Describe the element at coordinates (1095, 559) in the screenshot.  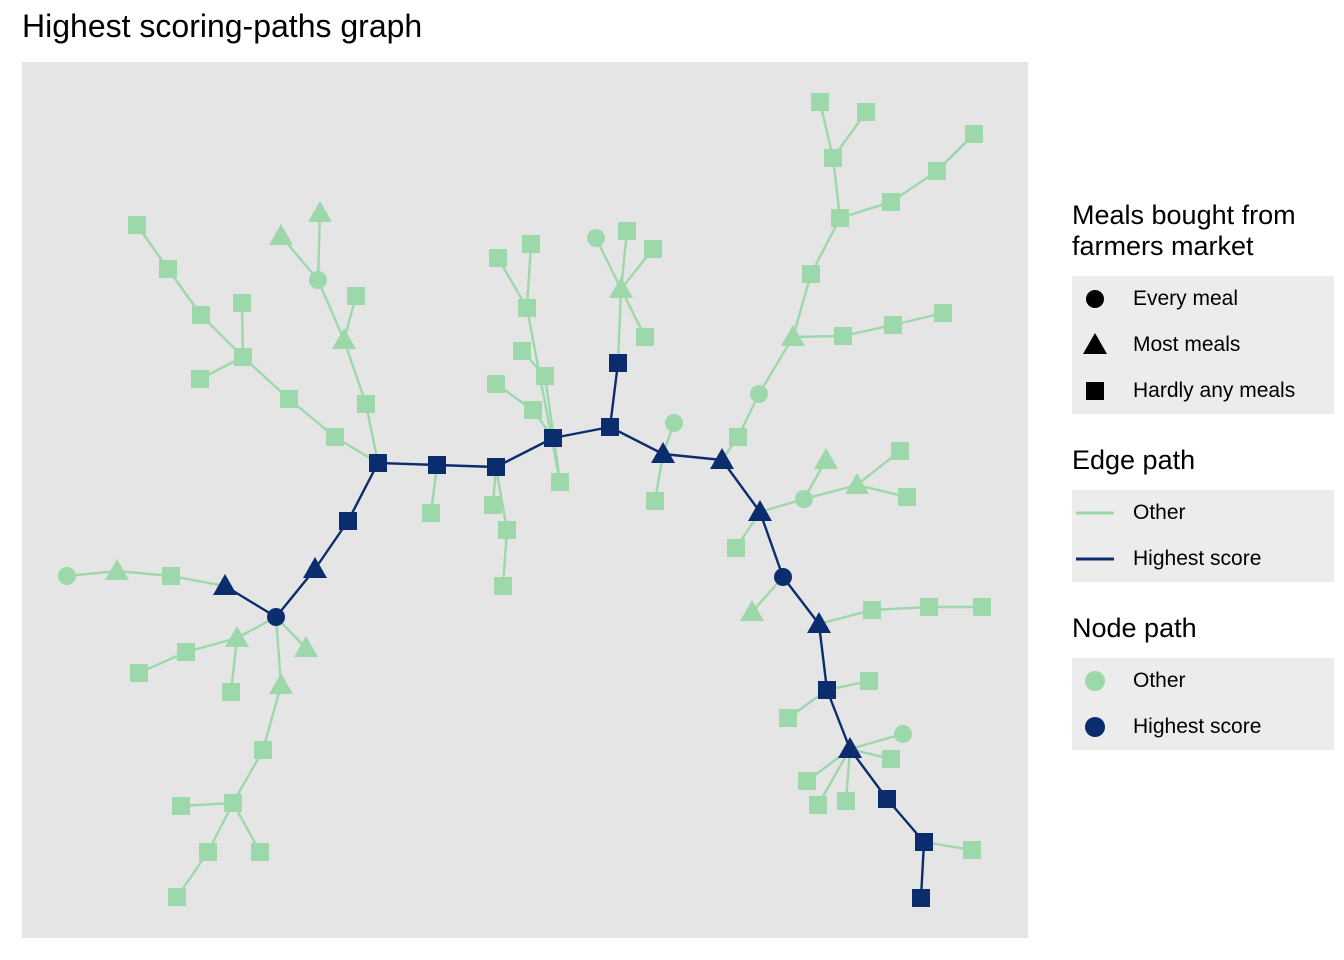
I see `line-icon` at that location.